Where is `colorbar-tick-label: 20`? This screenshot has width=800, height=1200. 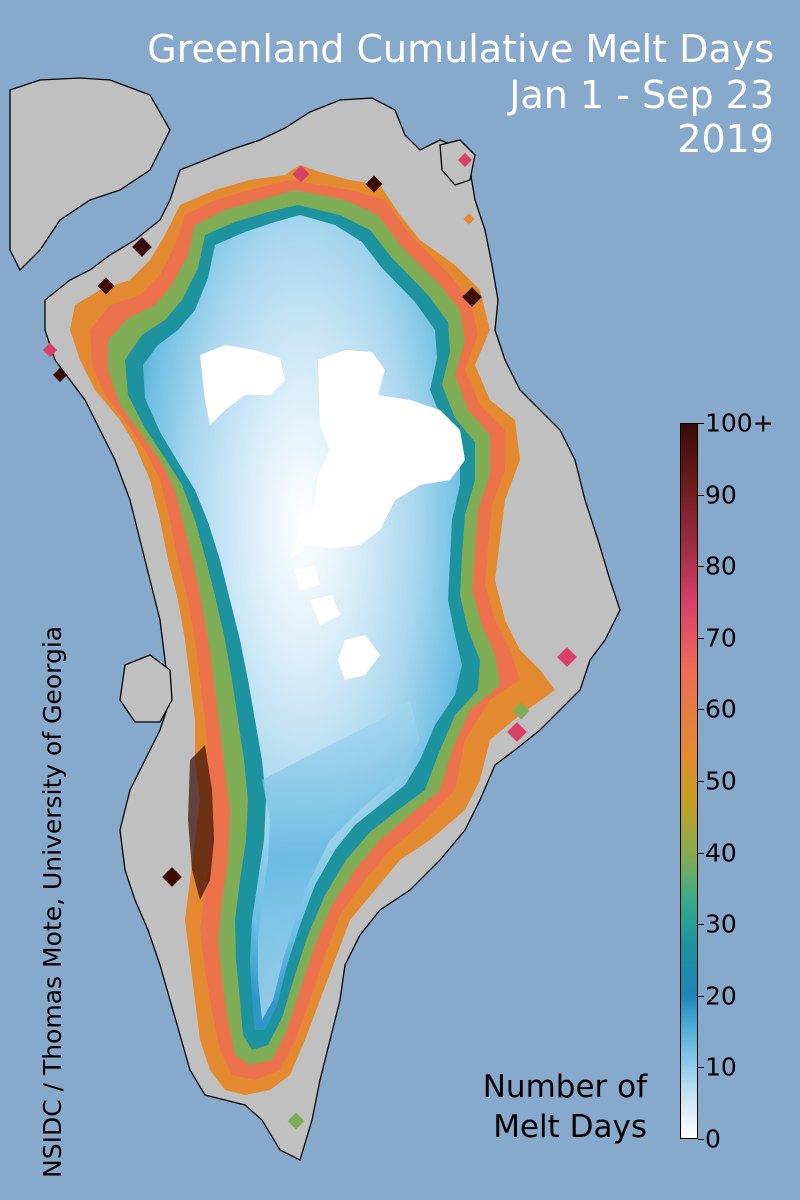
colorbar-tick-label: 20 is located at coordinates (721, 996).